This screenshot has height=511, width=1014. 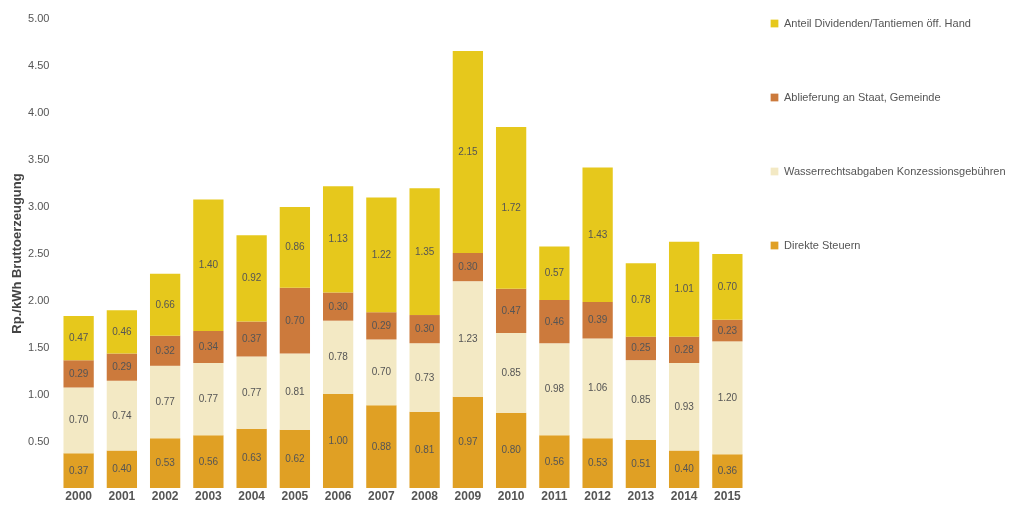 What do you see at coordinates (468, 339) in the screenshot?
I see `data-label: 1.23` at bounding box center [468, 339].